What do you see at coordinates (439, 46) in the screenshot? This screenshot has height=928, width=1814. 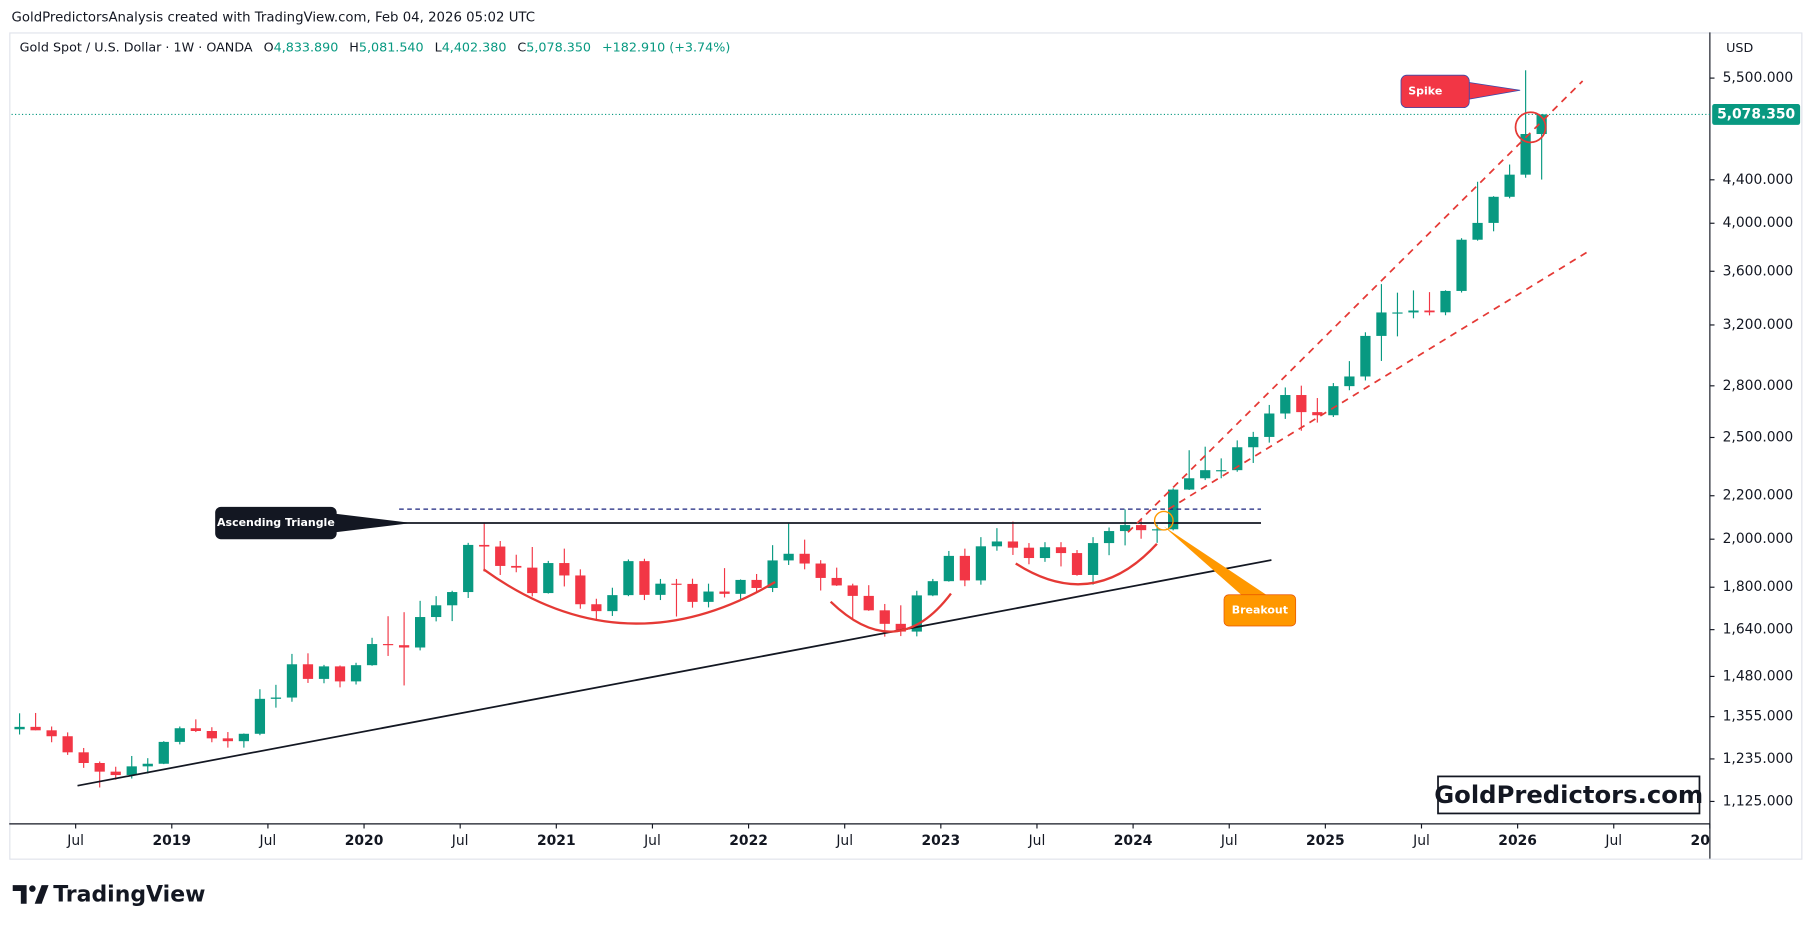 I see `ohlc-key: L` at bounding box center [439, 46].